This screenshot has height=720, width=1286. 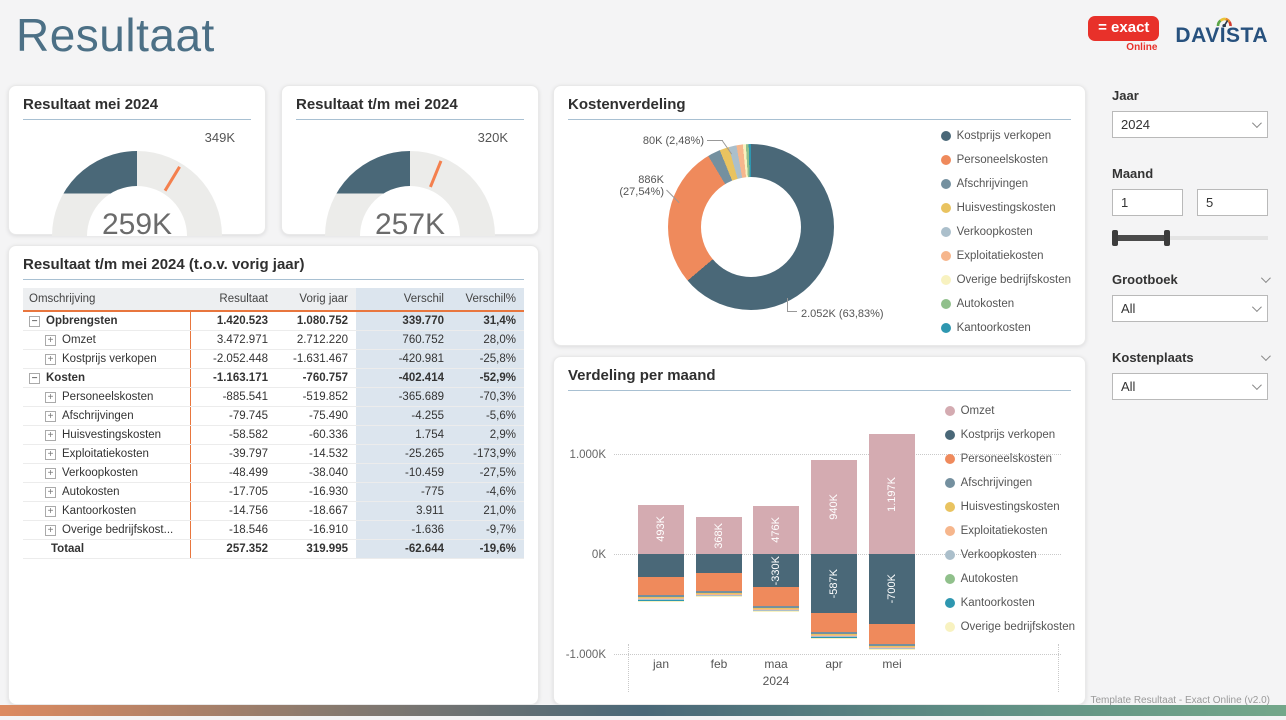 I want to click on maand-range-slider, so click(x=1190, y=238).